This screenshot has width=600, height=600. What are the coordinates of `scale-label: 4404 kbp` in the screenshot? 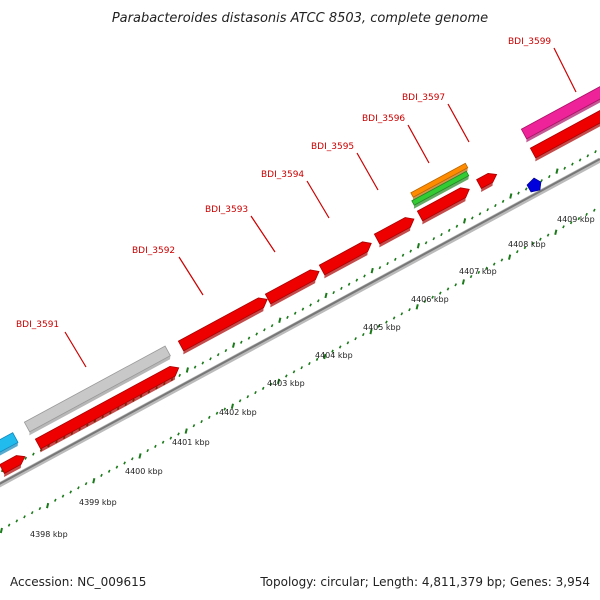 It's located at (334, 355).